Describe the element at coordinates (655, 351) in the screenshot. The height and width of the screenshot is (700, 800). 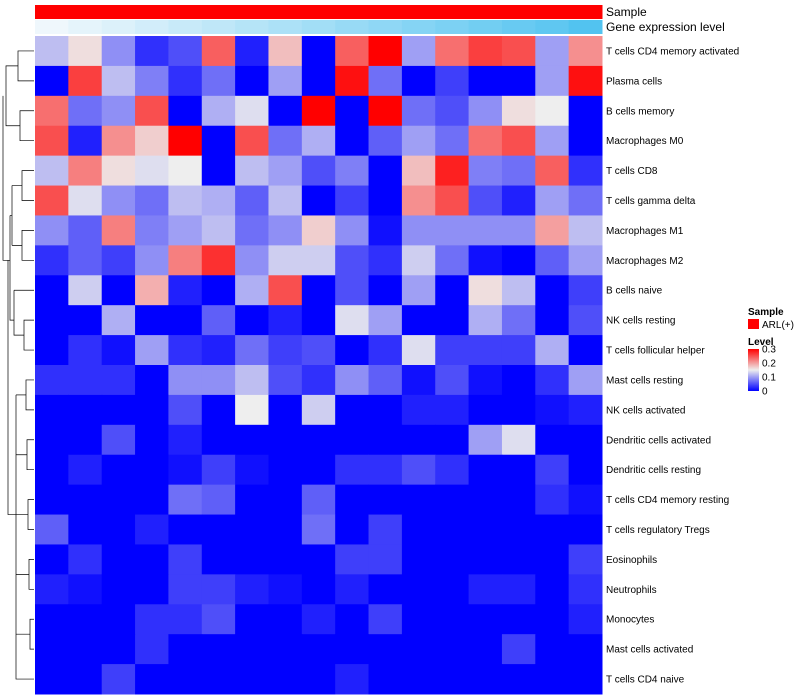
I see `row-label: T cells follicular helper` at that location.